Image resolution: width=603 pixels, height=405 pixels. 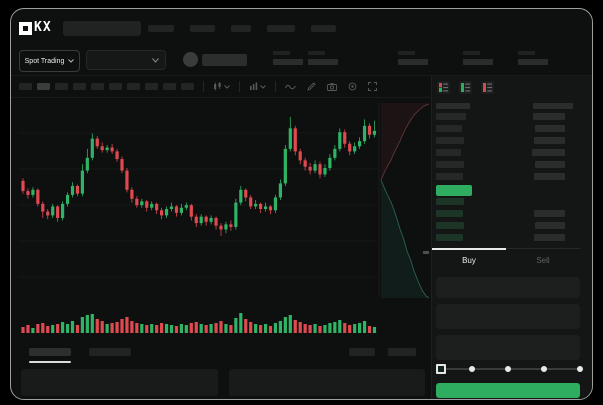 I want to click on orderbook-amount-header, so click(x=553, y=106).